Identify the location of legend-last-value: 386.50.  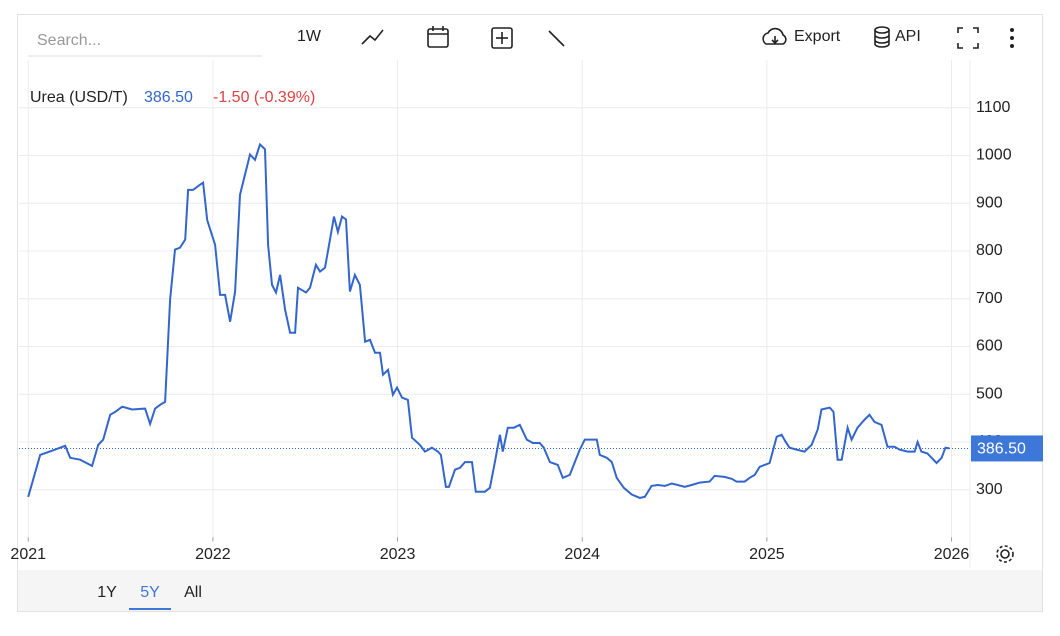
(168, 97).